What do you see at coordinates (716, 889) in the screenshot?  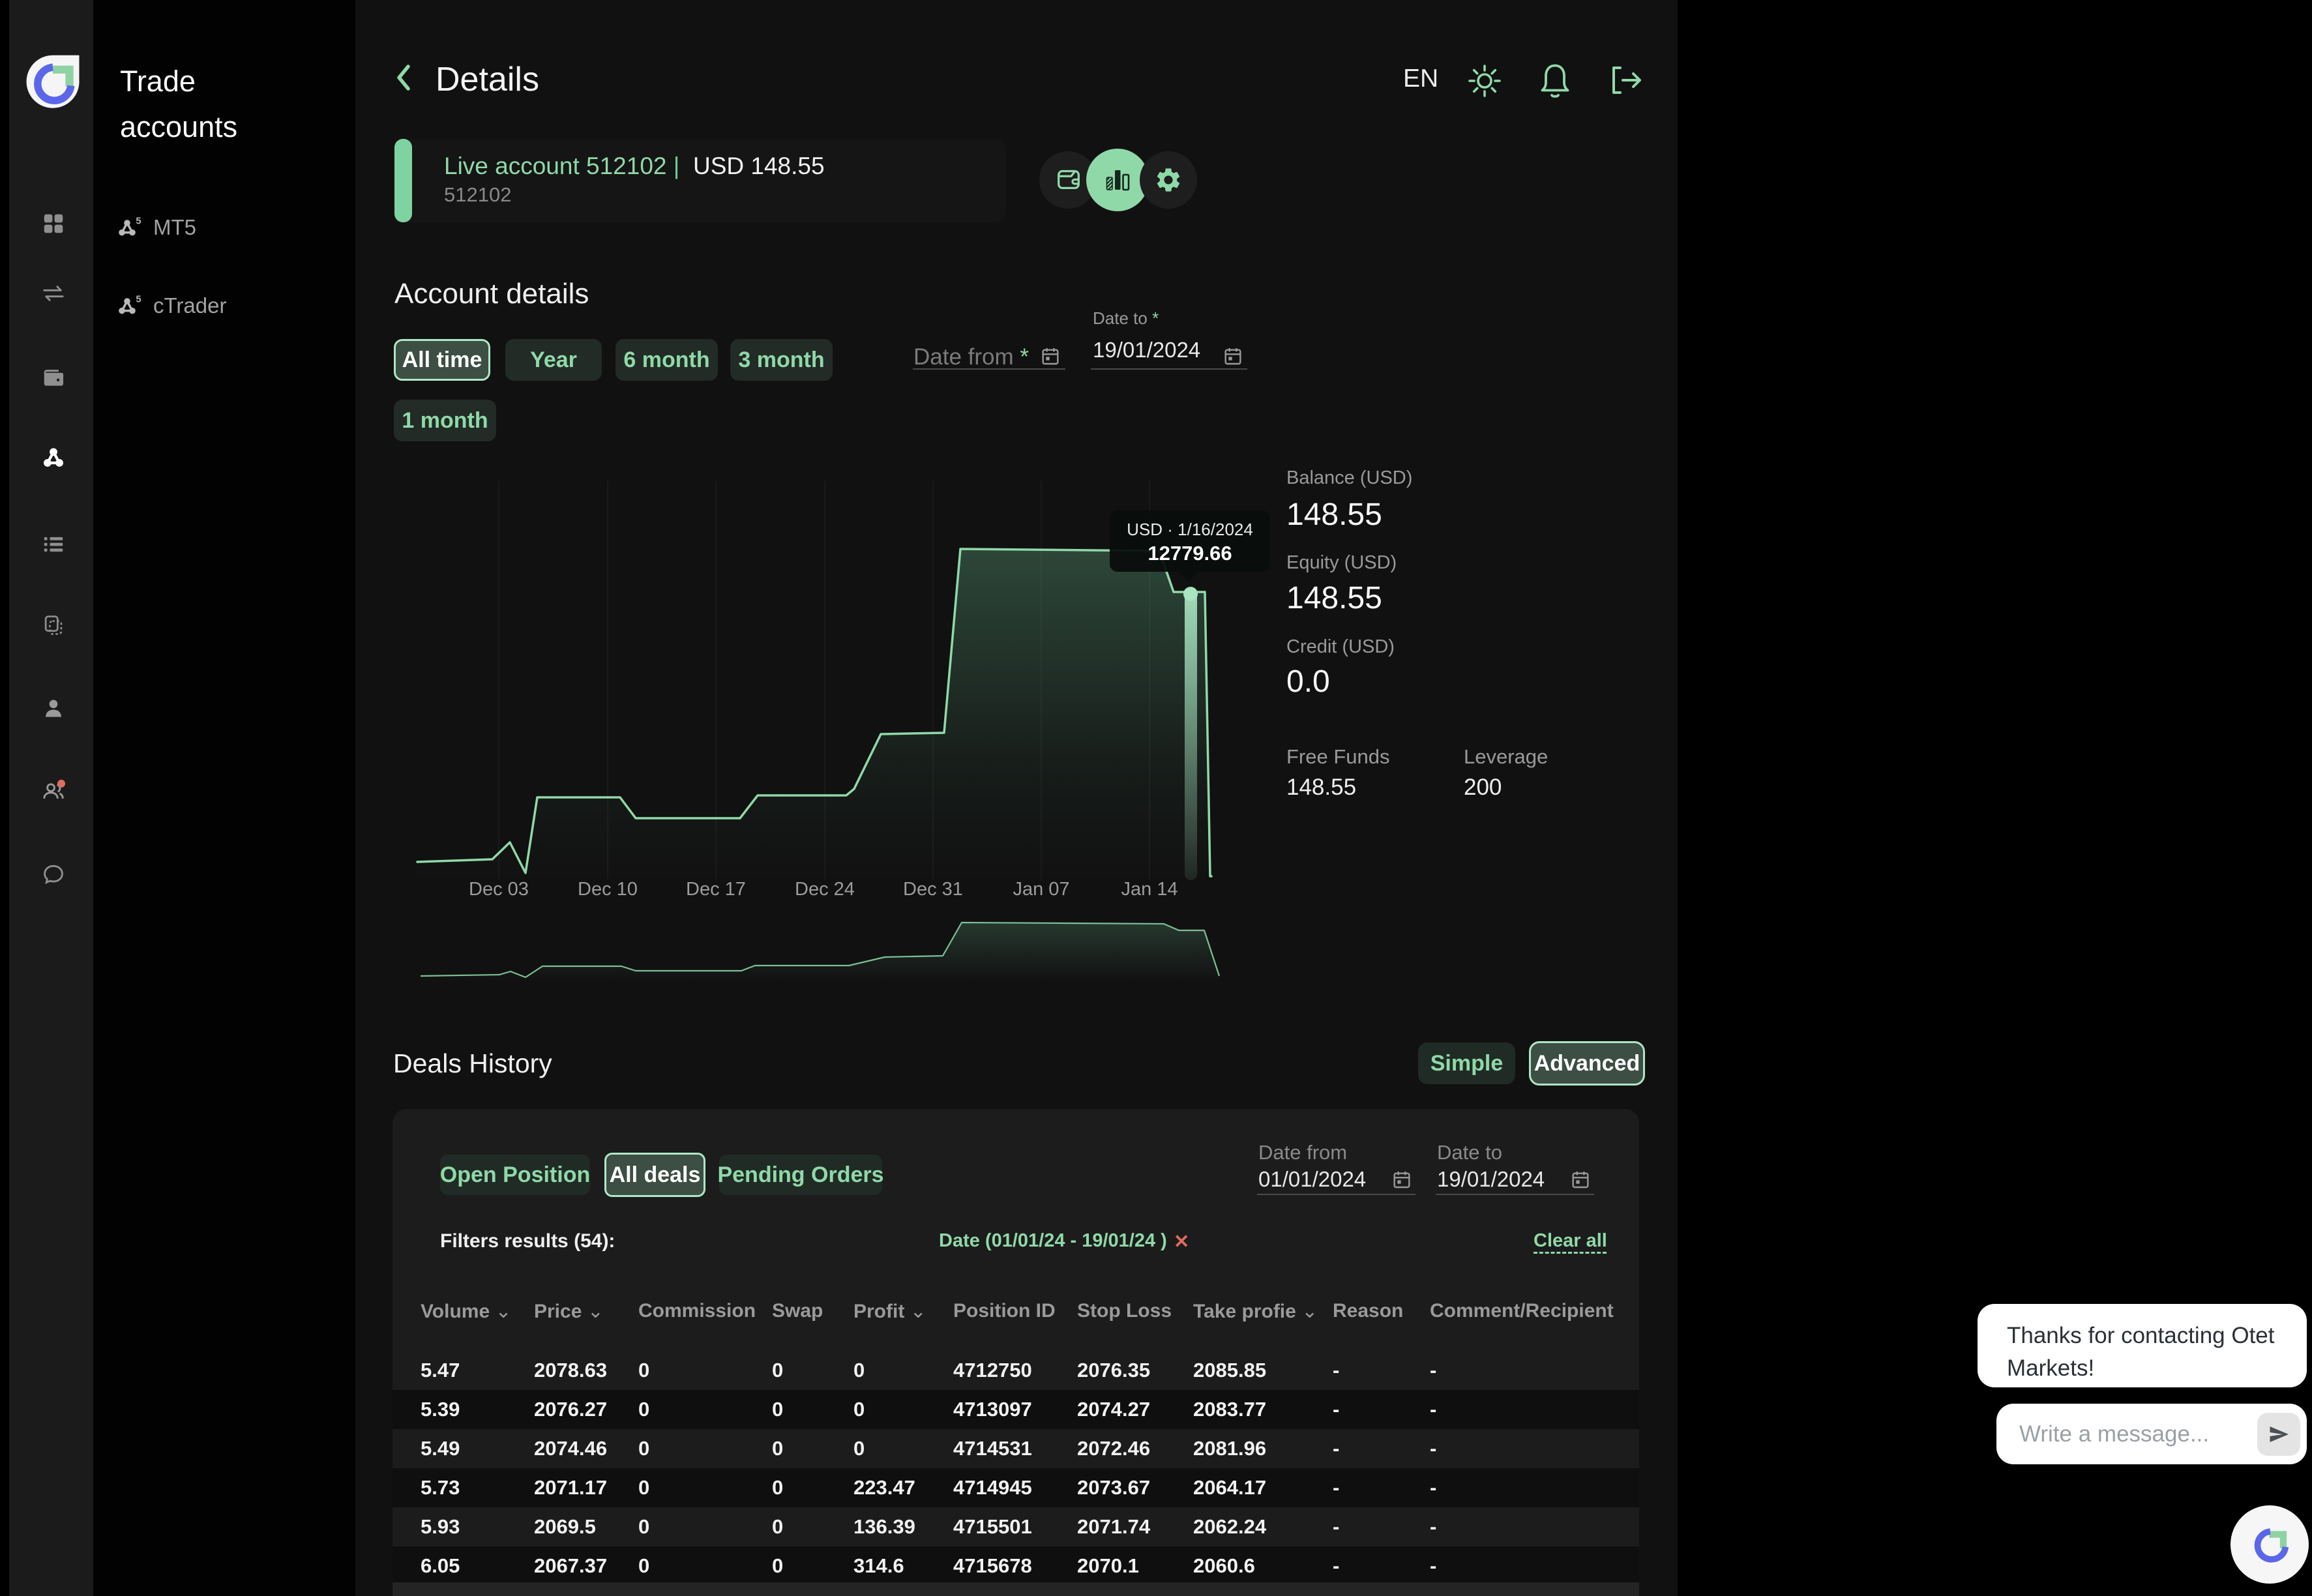 I see `svg-text: Dec 17` at bounding box center [716, 889].